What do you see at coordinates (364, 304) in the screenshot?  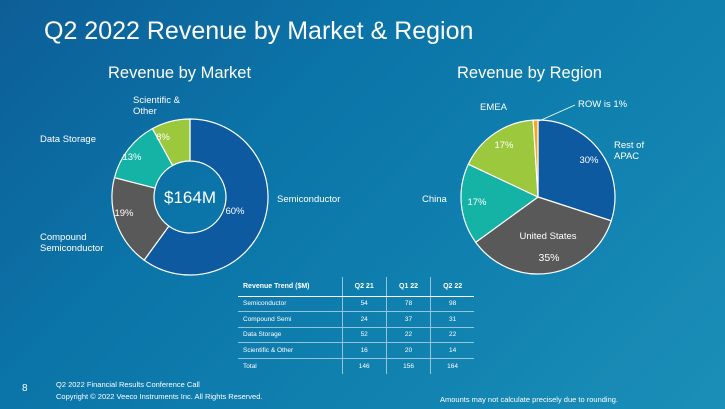 I see `table-cell: 54` at bounding box center [364, 304].